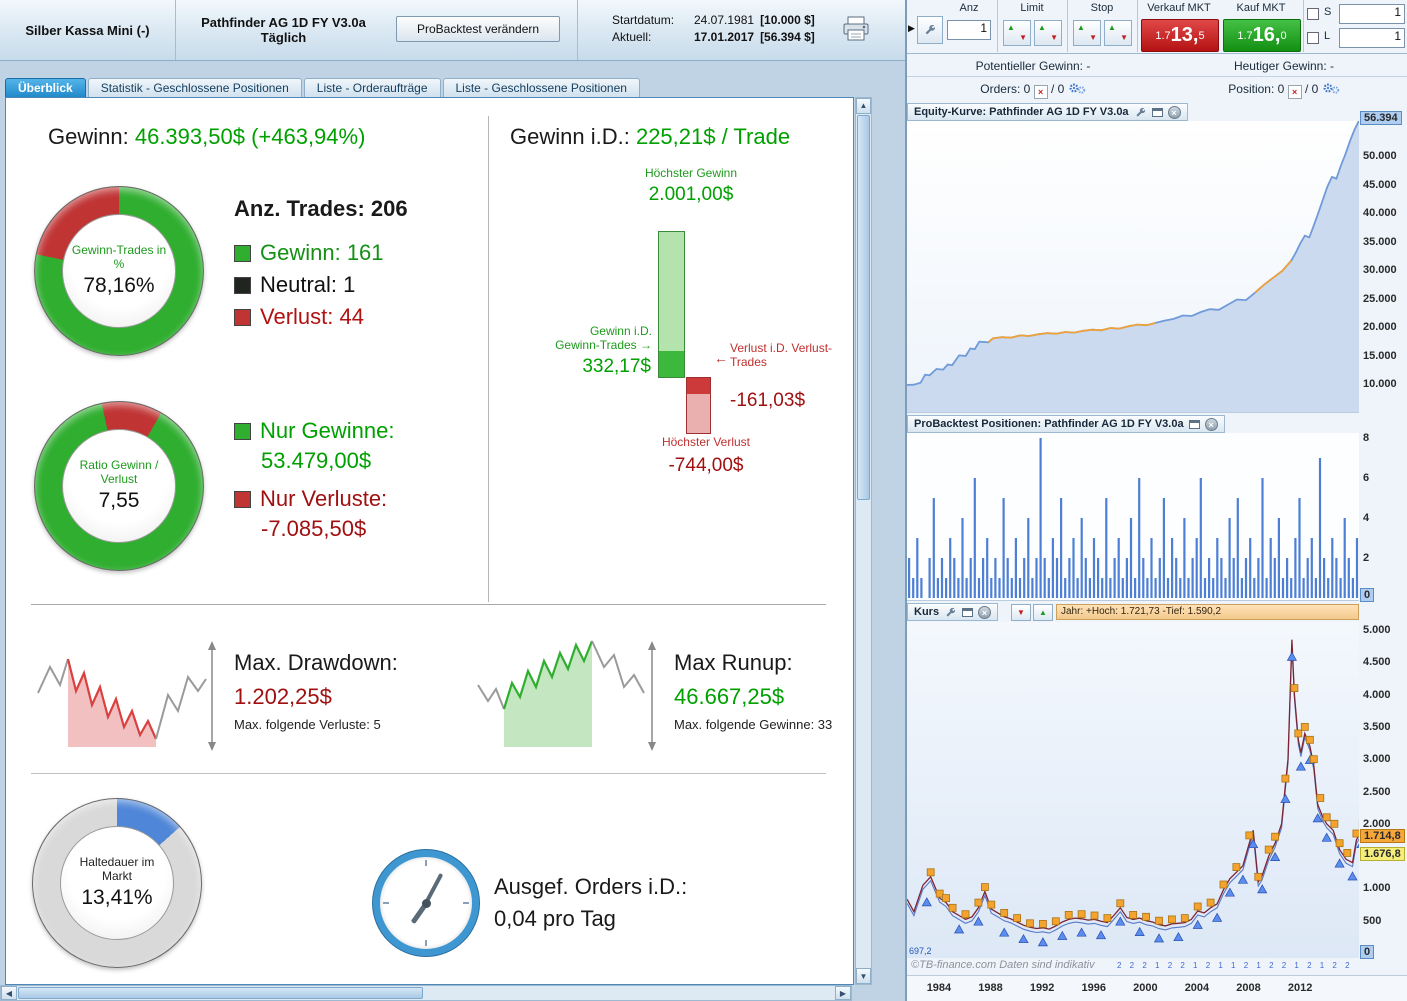 The width and height of the screenshot is (1407, 1001). I want to click on nur-gewinne-value: 53.479,00$, so click(316, 460).